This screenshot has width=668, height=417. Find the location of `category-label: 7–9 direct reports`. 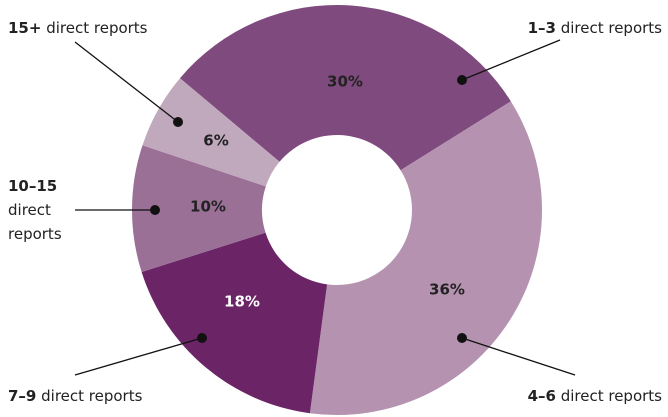

category-label: 7–9 direct reports is located at coordinates (75, 396).